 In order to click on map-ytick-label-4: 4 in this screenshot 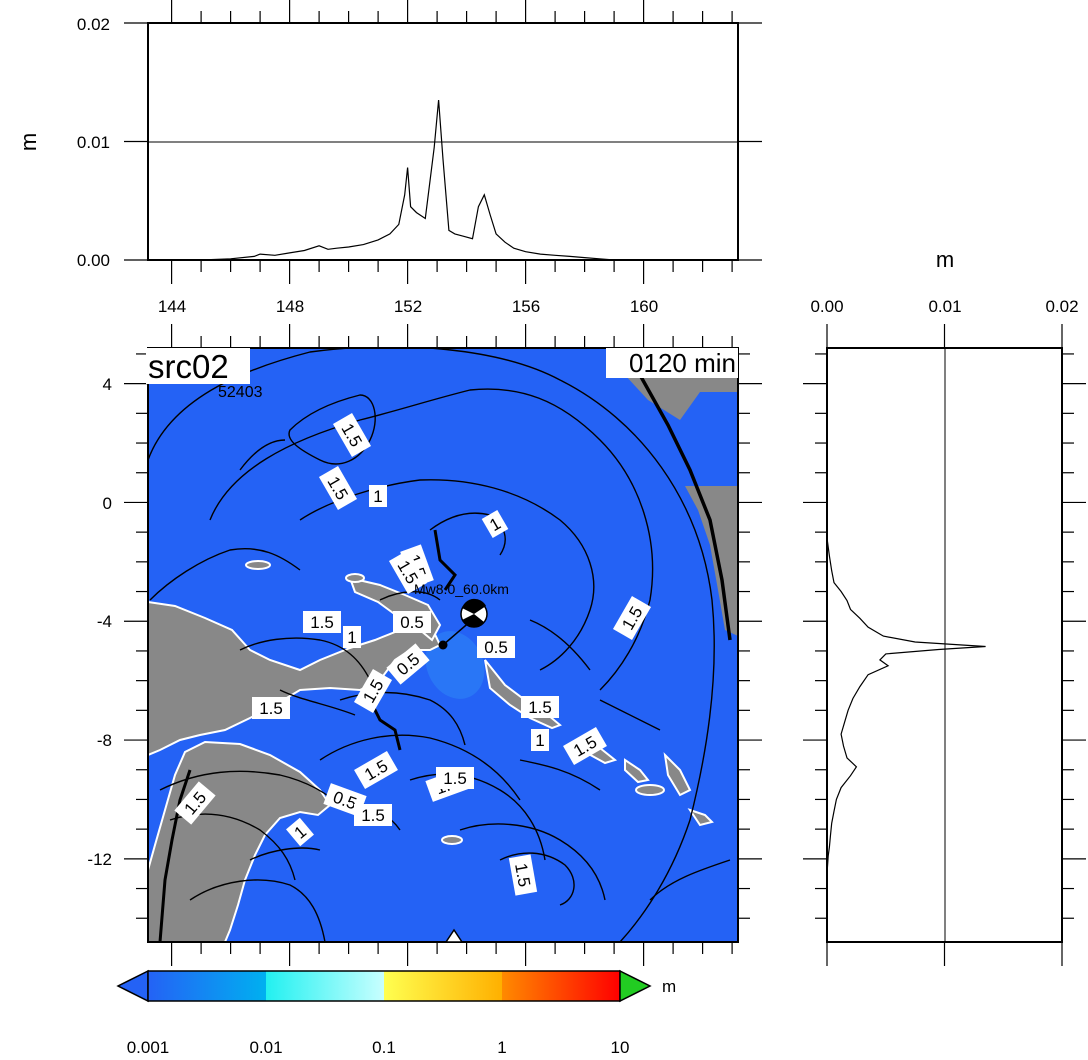, I will do `click(107, 384)`.